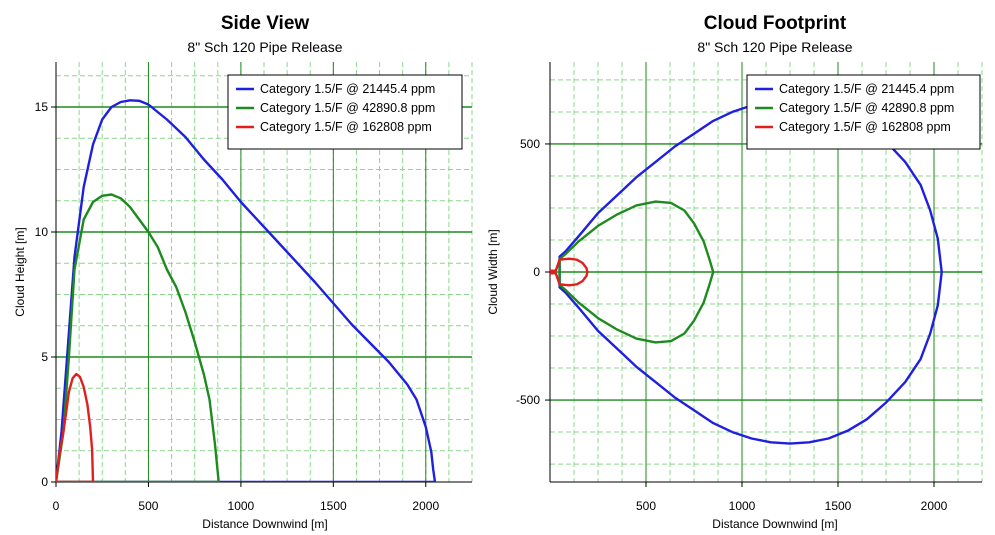  Describe the element at coordinates (530, 144) in the screenshot. I see `y-tick-label: 500` at that location.